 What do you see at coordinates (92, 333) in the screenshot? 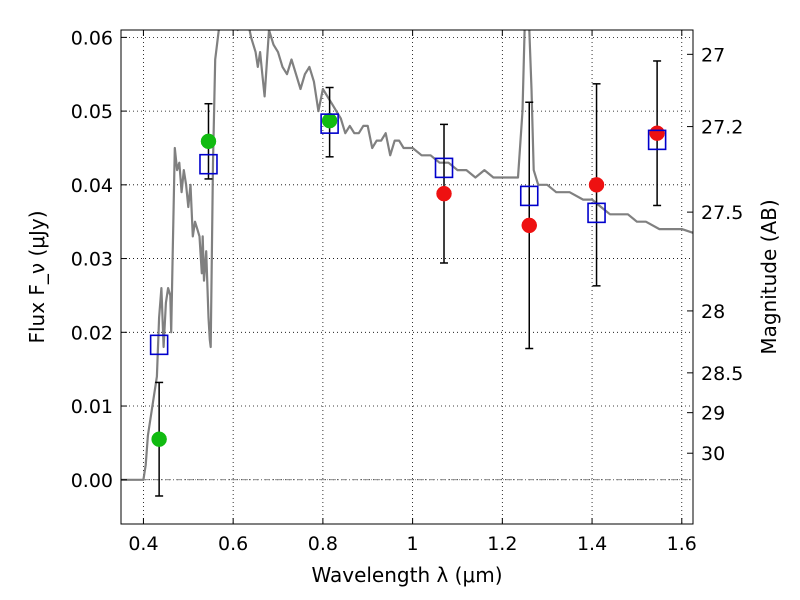
I see `y-tick-label: 0.02` at bounding box center [92, 333].